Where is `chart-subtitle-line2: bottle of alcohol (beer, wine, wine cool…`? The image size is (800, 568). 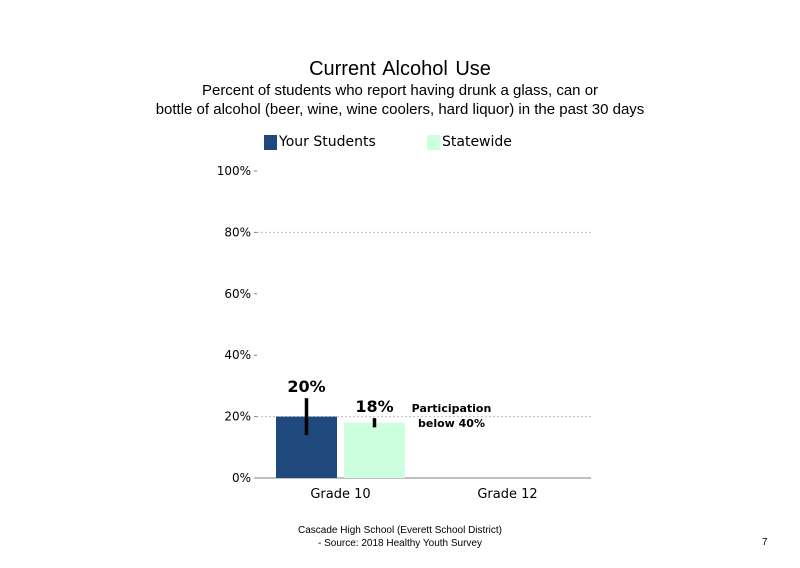
chart-subtitle-line2: bottle of alcohol (beer, wine, wine cool… is located at coordinates (400, 109).